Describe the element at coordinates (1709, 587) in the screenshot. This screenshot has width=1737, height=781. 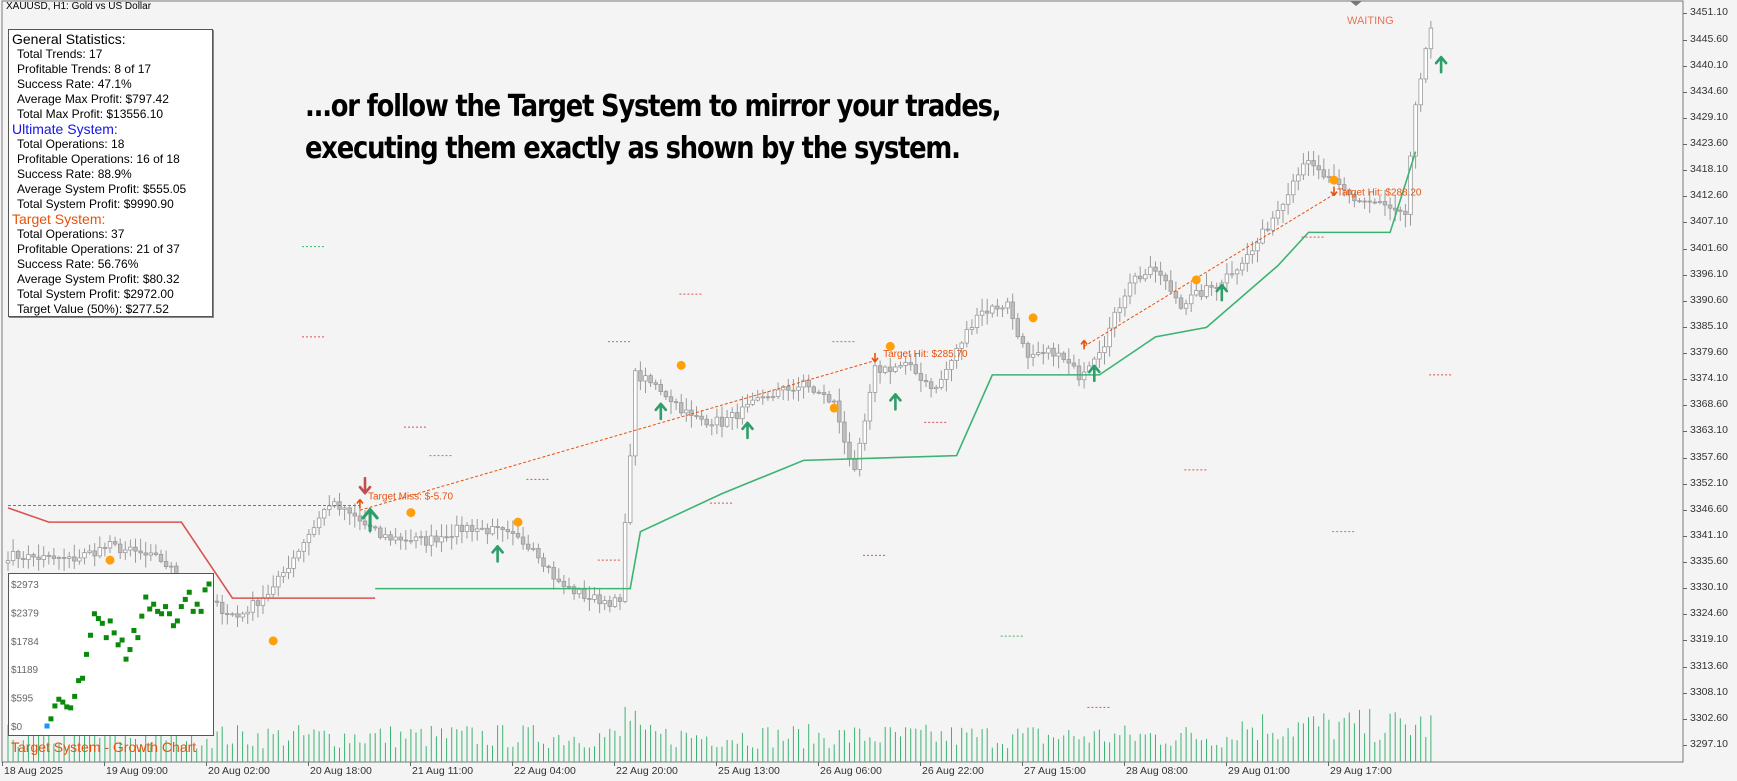
I see `price-tick-label: 3330.10` at that location.